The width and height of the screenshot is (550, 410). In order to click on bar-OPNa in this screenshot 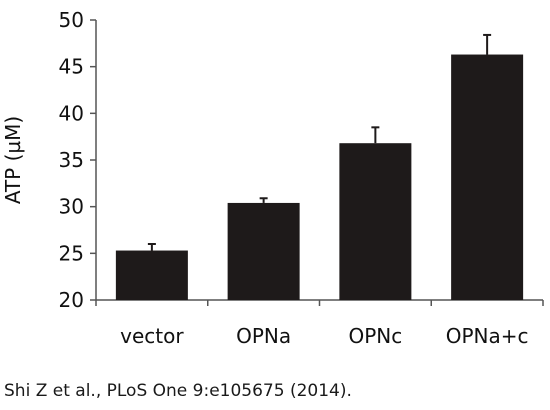, I will do `click(263, 251)`.